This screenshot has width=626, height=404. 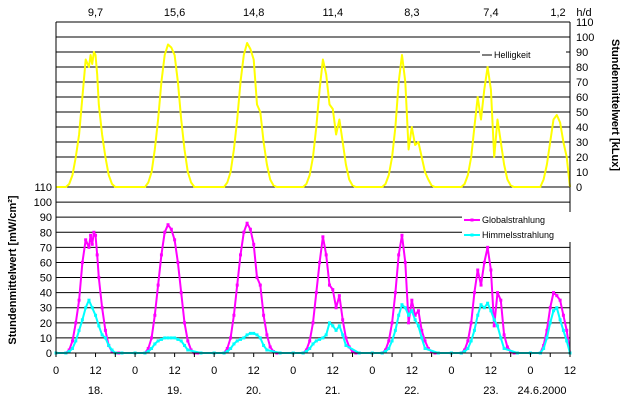 What do you see at coordinates (49, 354) in the screenshot?
I see `bottom-y-tick-label: 0` at bounding box center [49, 354].